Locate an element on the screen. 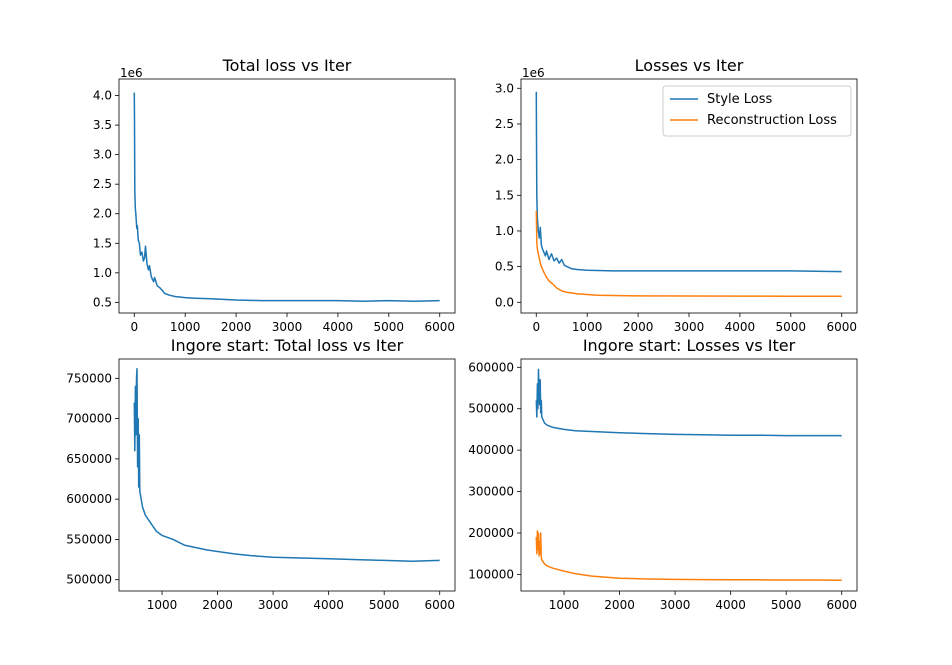 The height and width of the screenshot is (665, 952). y-tick-label: 300000 is located at coordinates (491, 492).